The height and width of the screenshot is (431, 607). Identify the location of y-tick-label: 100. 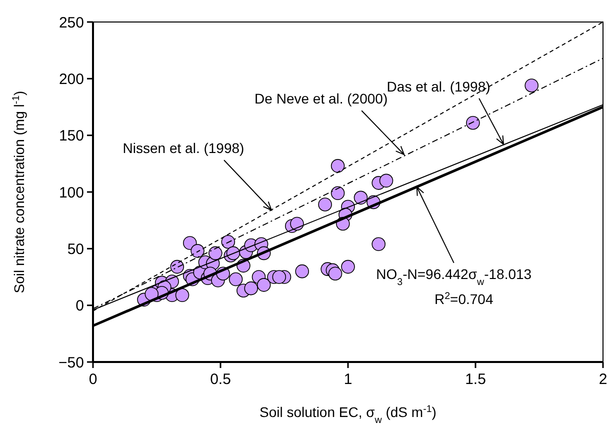
(71, 193).